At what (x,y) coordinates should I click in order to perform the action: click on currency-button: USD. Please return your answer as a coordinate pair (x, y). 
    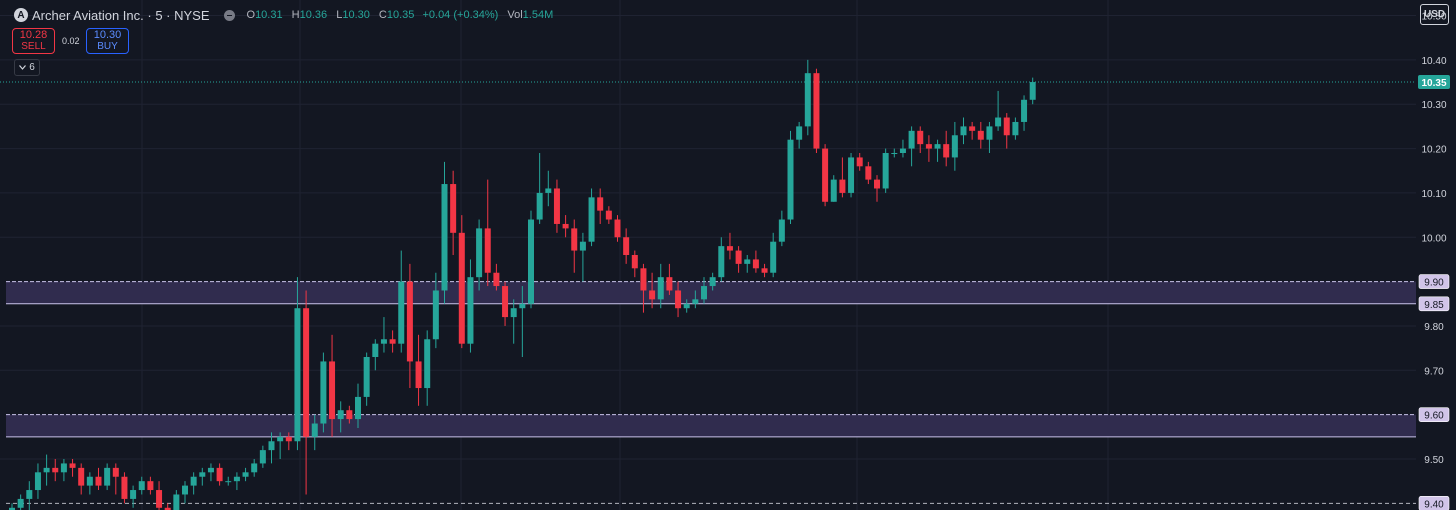
    Looking at the image, I should click on (1434, 14).